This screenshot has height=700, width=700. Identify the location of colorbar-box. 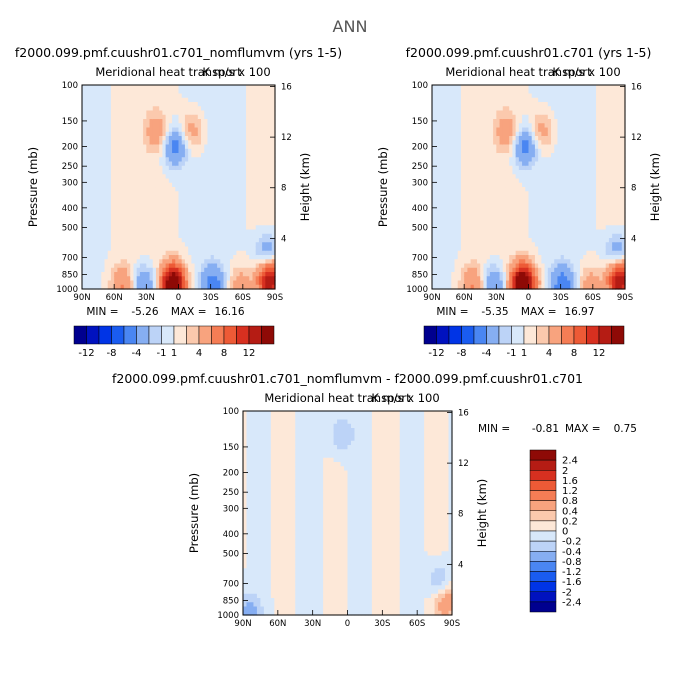
(268, 335).